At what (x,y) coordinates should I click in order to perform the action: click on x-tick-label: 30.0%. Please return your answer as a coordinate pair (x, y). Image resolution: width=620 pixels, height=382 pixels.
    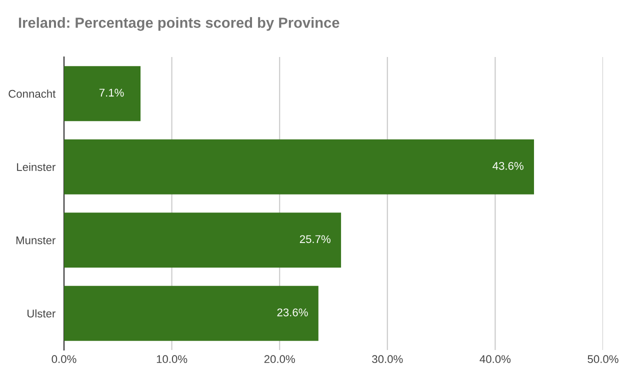
    Looking at the image, I should click on (387, 359).